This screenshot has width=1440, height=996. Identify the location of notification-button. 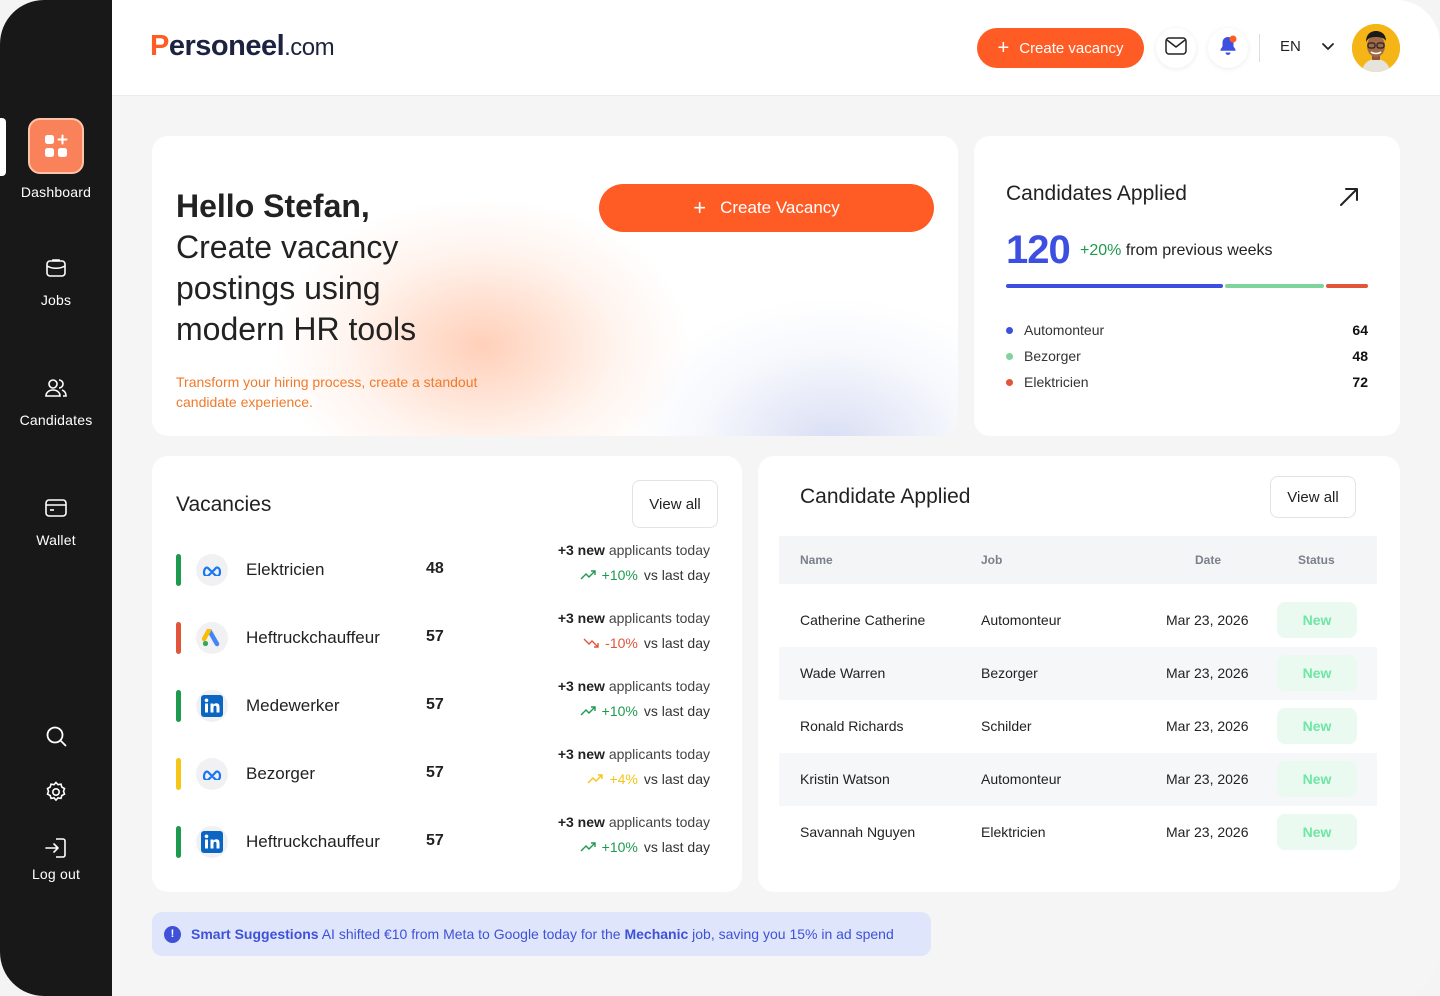
(1228, 48).